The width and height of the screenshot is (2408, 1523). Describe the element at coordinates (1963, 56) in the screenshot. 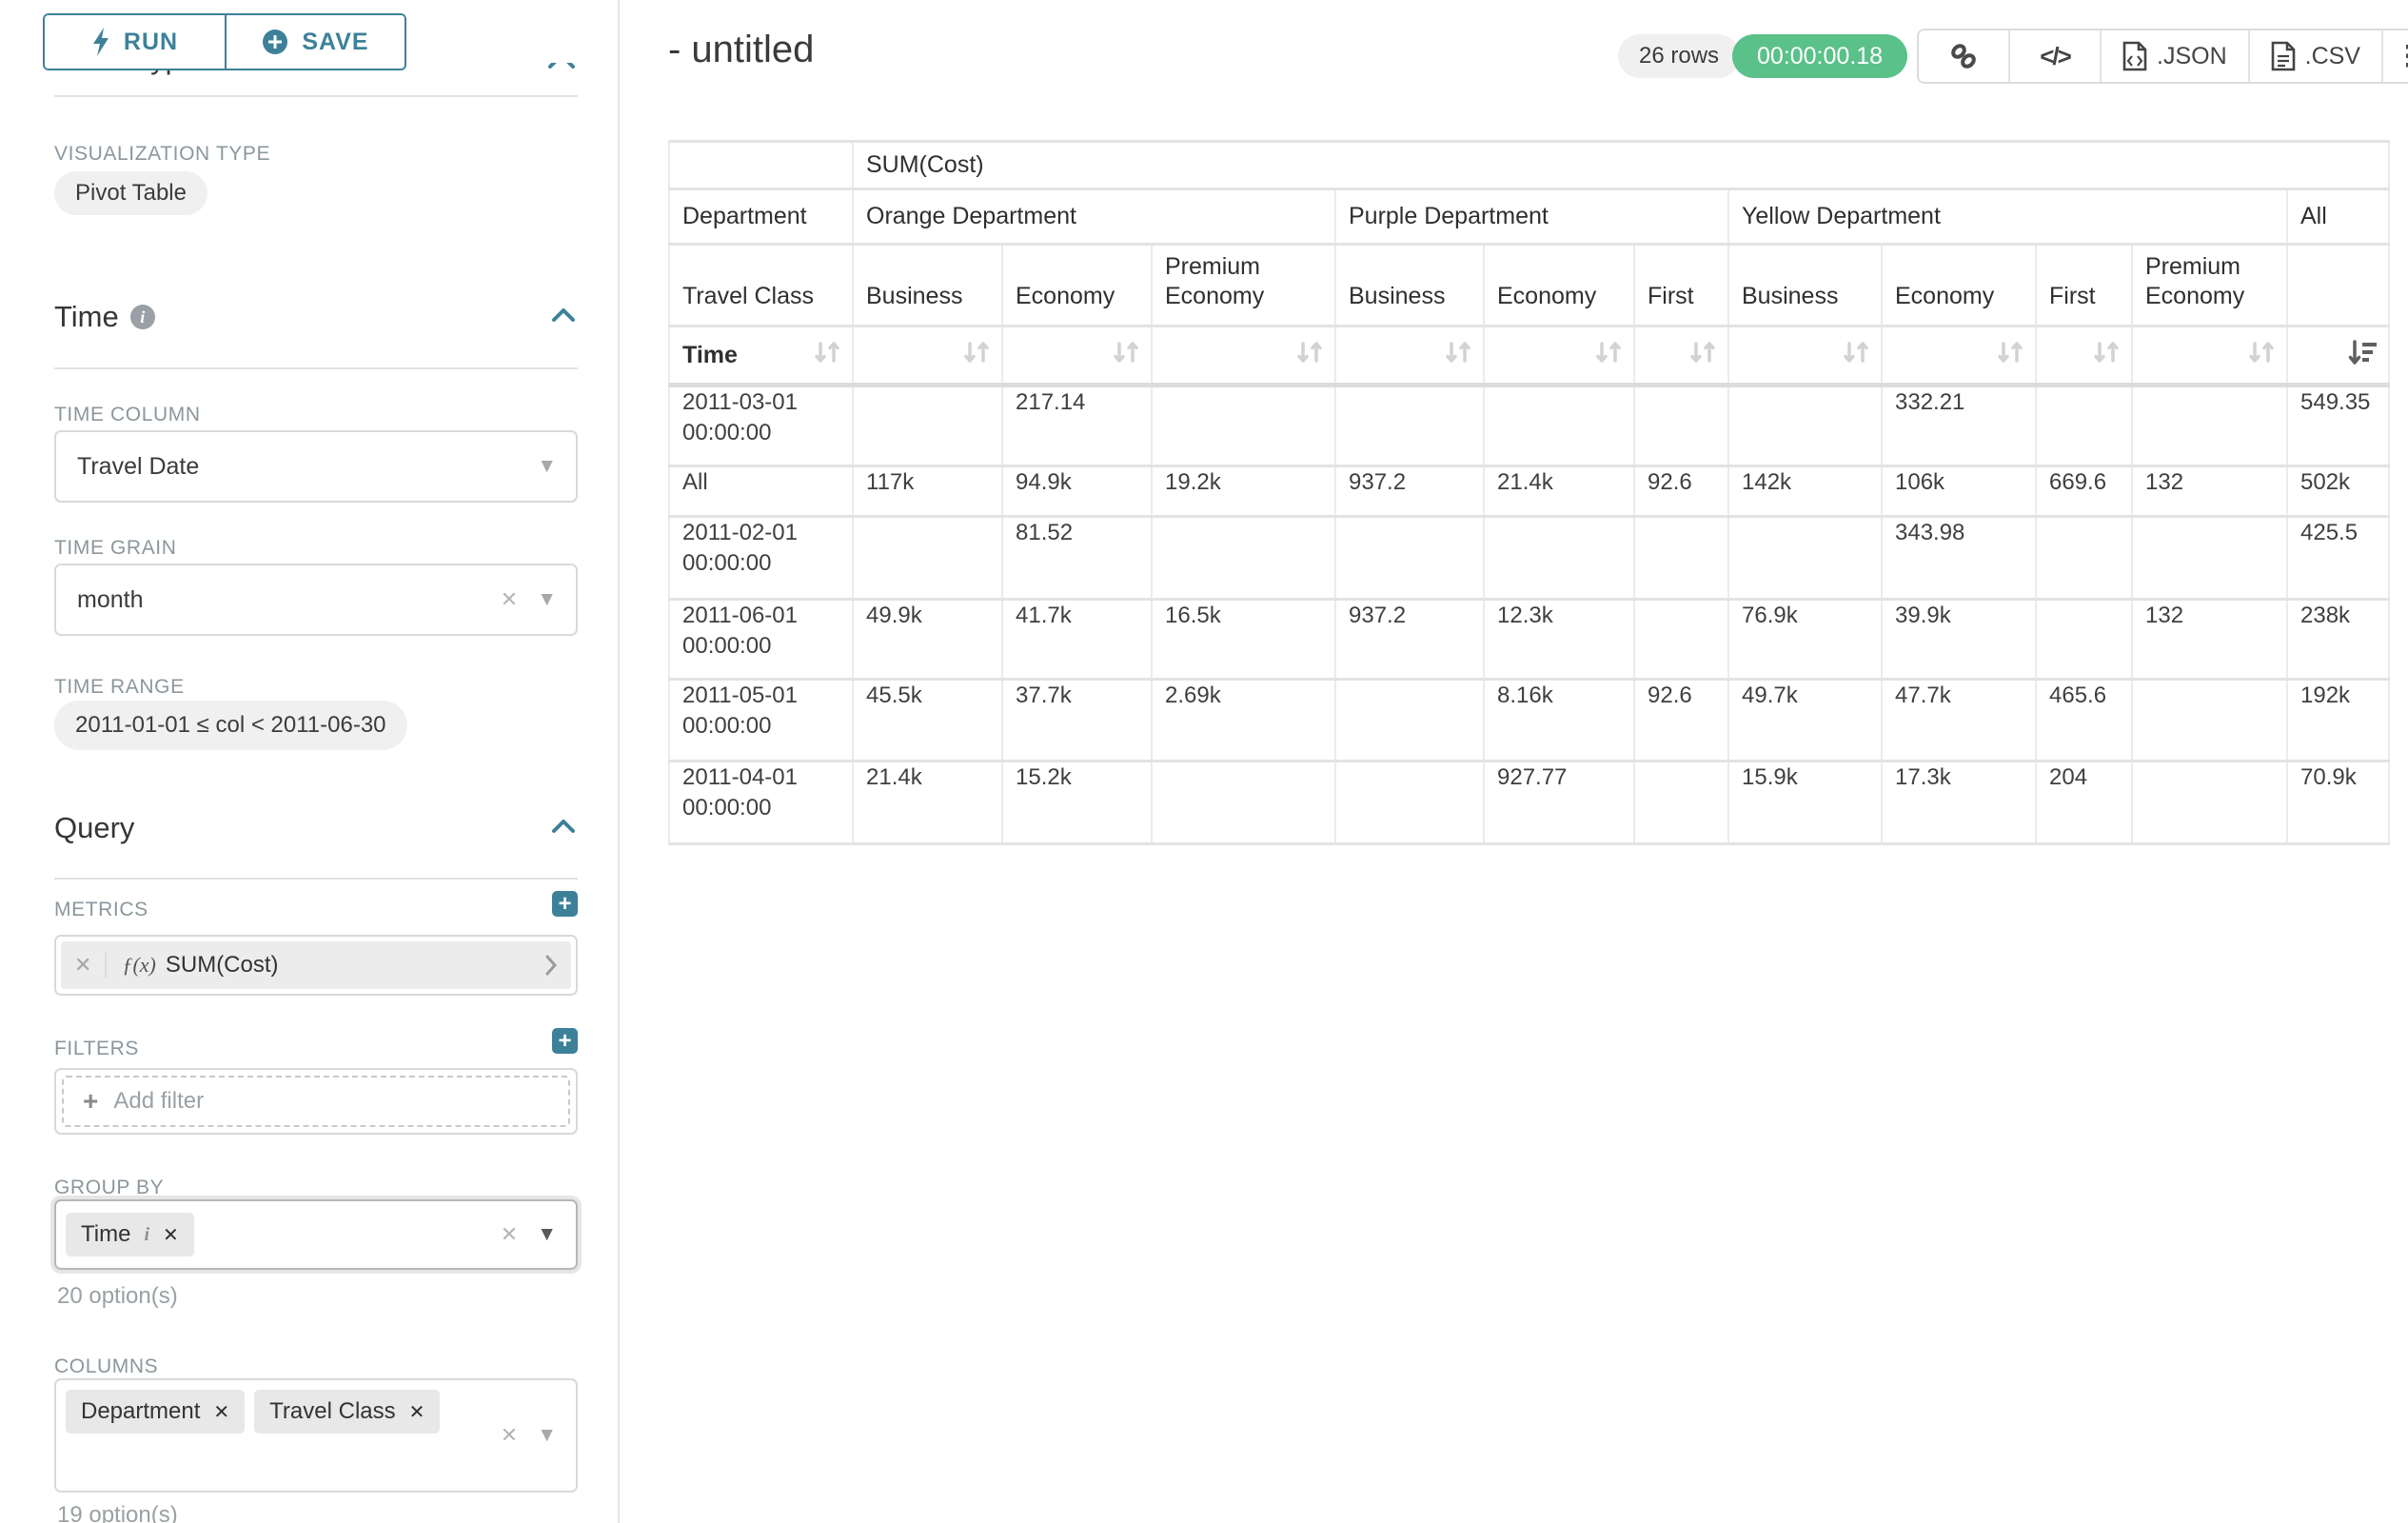

I see `share-link-button` at that location.